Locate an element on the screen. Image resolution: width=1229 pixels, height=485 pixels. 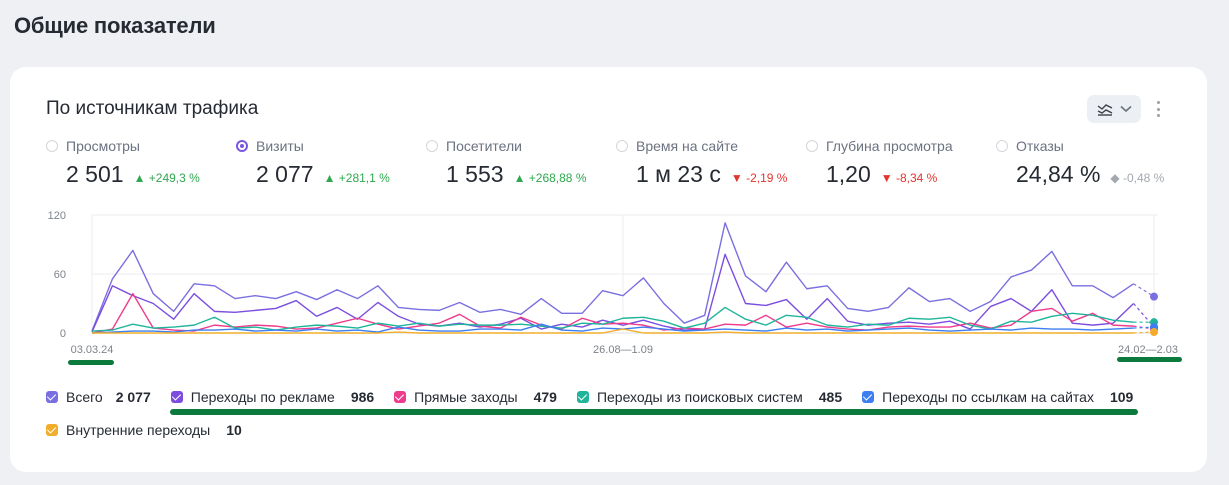
metric-views: Просмотры 2 501 ▲ +249,3 % is located at coordinates (123, 162).